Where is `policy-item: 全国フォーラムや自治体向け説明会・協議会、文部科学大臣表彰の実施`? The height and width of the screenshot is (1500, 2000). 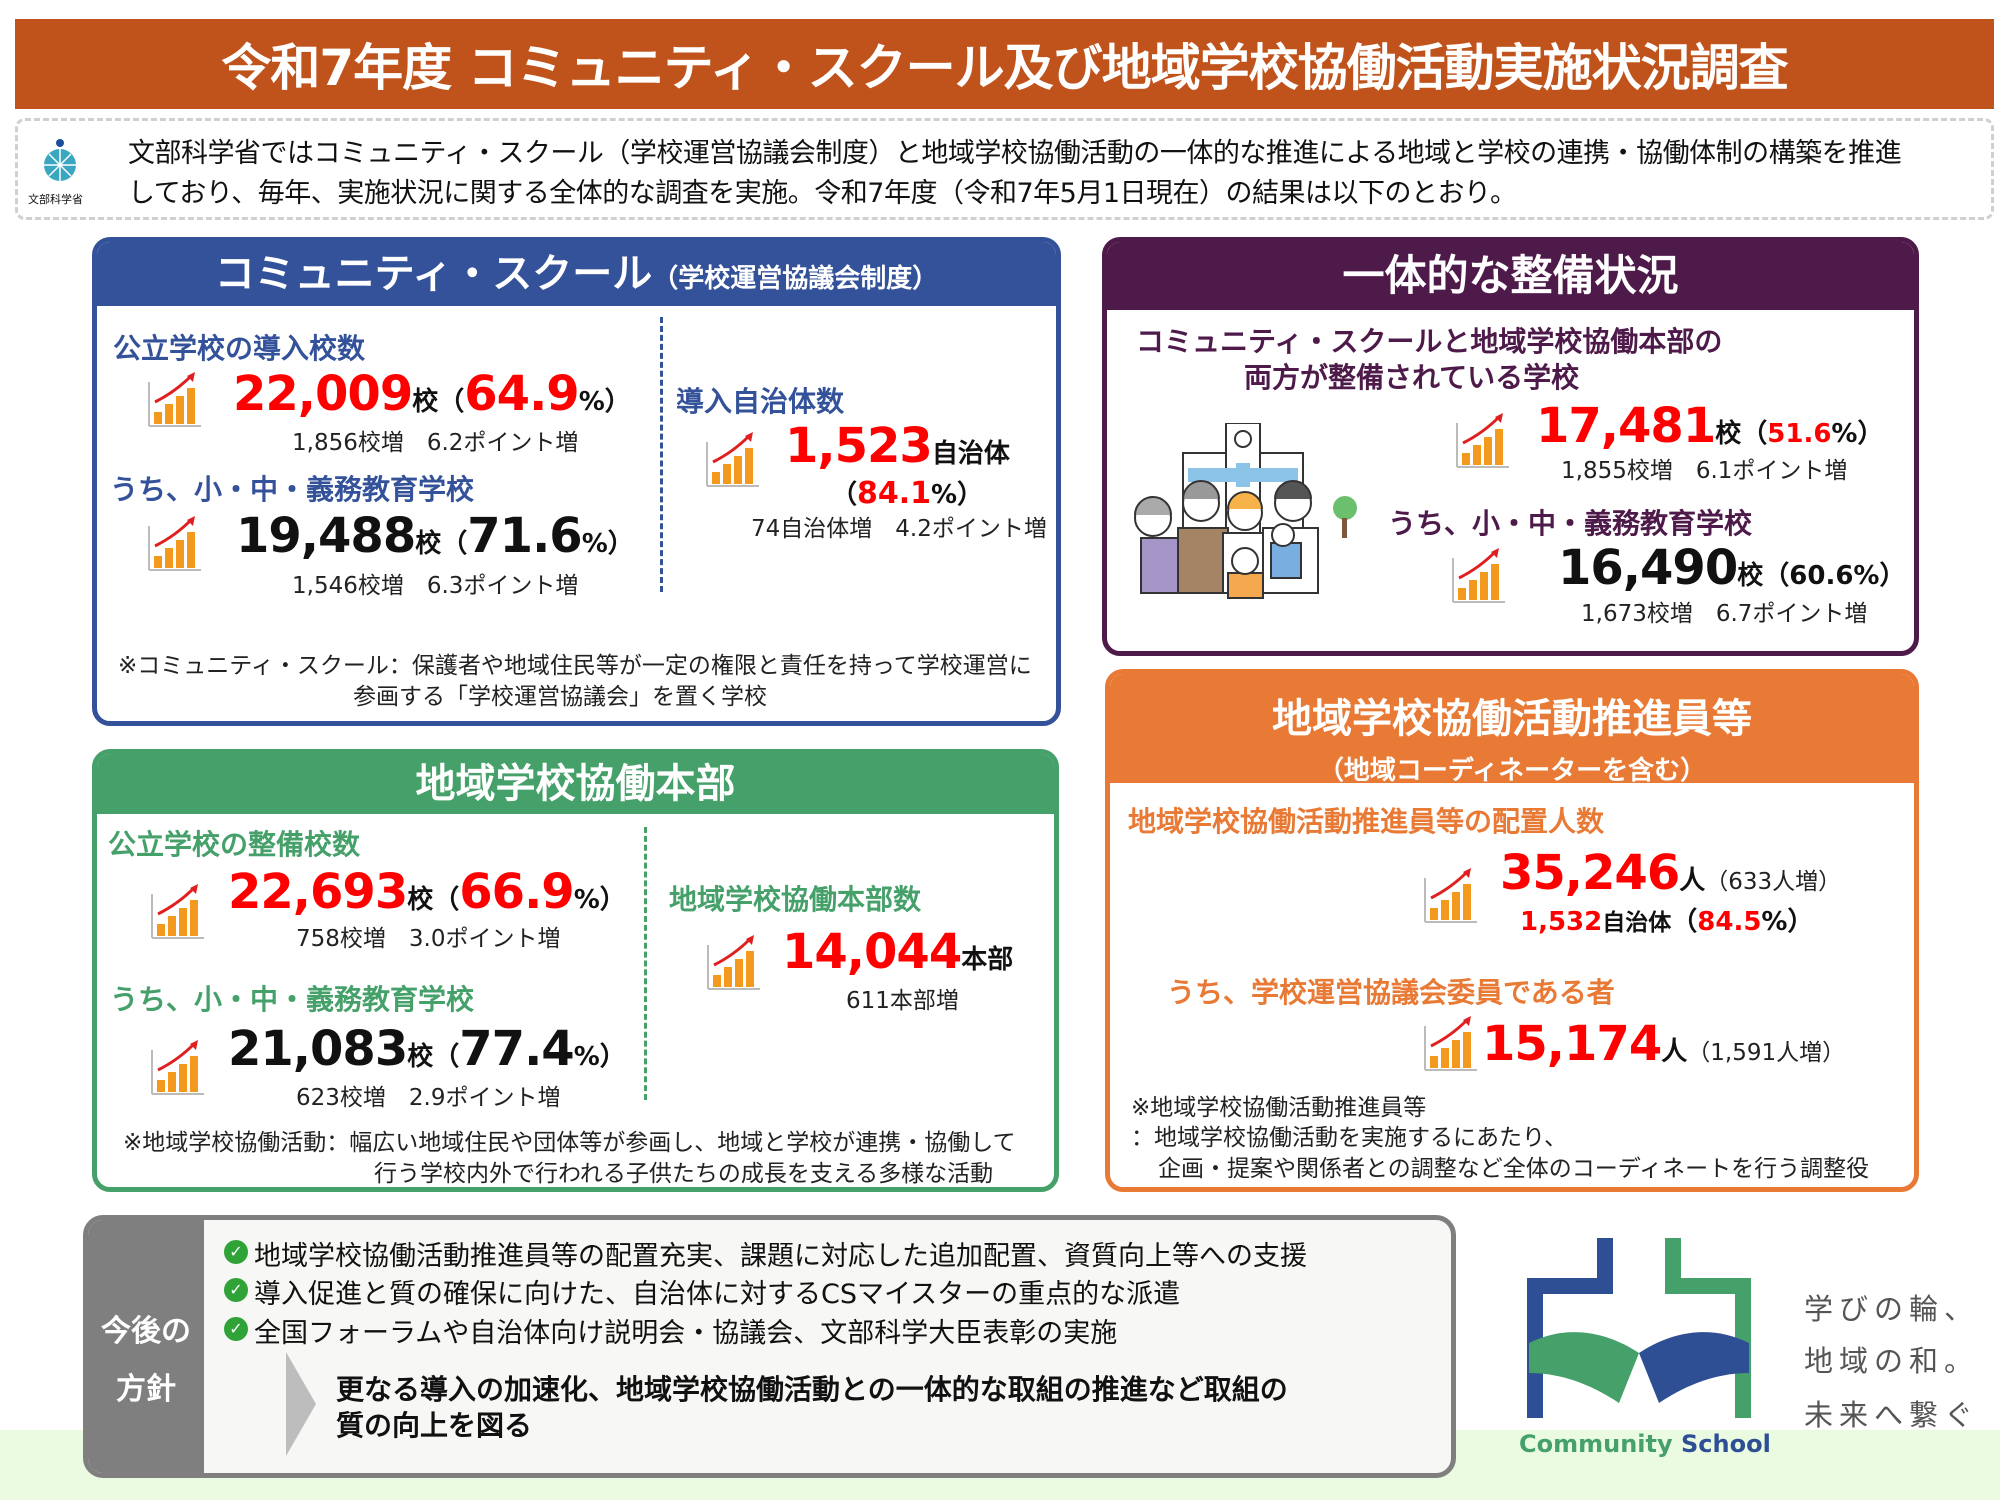 policy-item: 全国フォーラムや自治体向け説明会・協議会、文部科学大臣表彰の実施 is located at coordinates (686, 1333).